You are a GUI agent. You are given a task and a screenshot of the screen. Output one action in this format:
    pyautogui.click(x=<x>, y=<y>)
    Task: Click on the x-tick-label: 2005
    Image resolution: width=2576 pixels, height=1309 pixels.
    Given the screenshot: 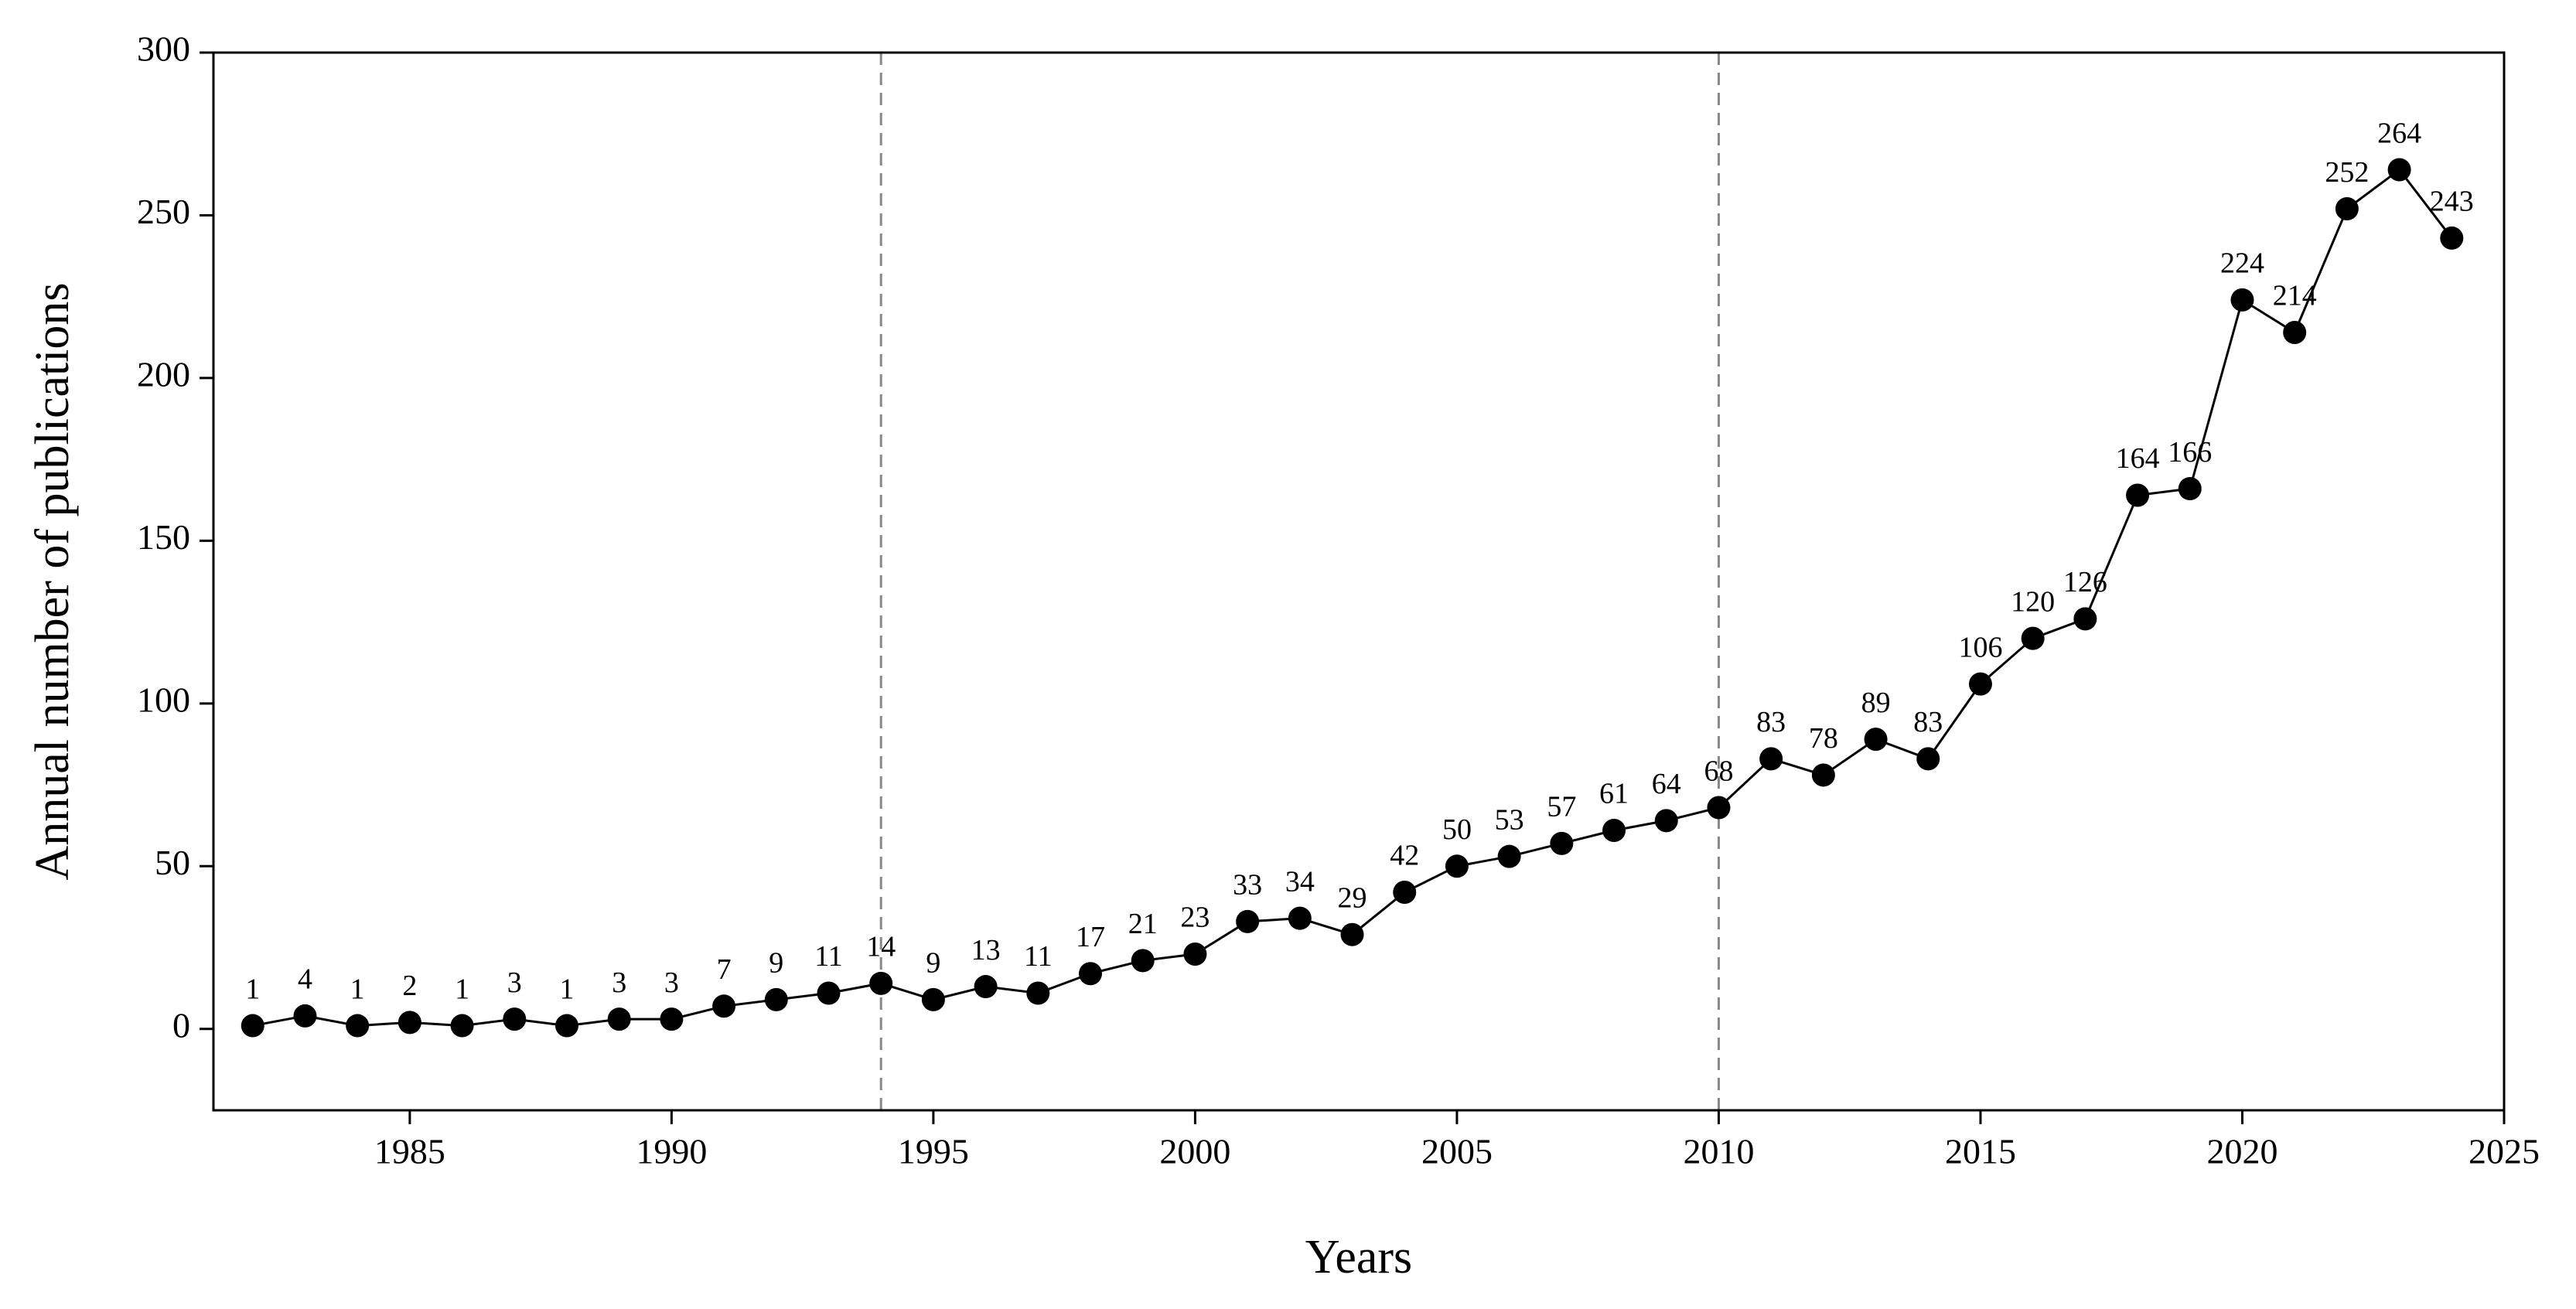 What is the action you would take?
    pyautogui.click(x=1457, y=1151)
    